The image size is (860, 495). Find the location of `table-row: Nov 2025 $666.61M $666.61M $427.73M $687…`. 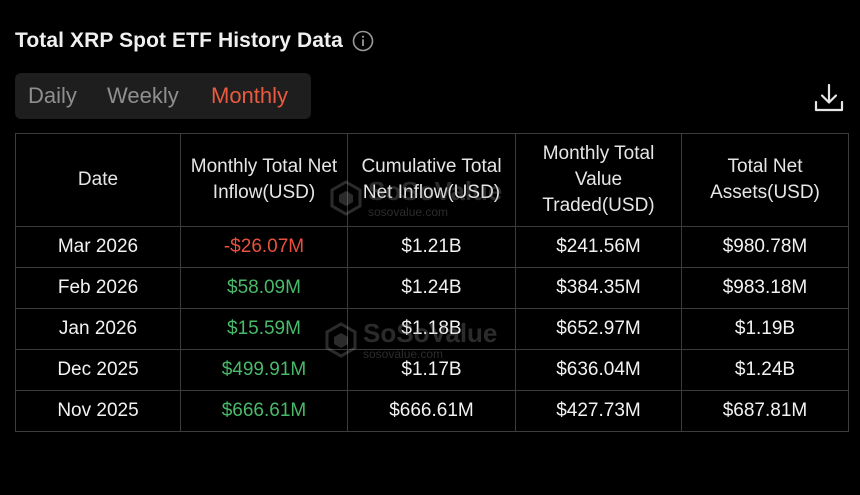

table-row: Nov 2025 $666.61M $666.61M $427.73M $687… is located at coordinates (432, 411).